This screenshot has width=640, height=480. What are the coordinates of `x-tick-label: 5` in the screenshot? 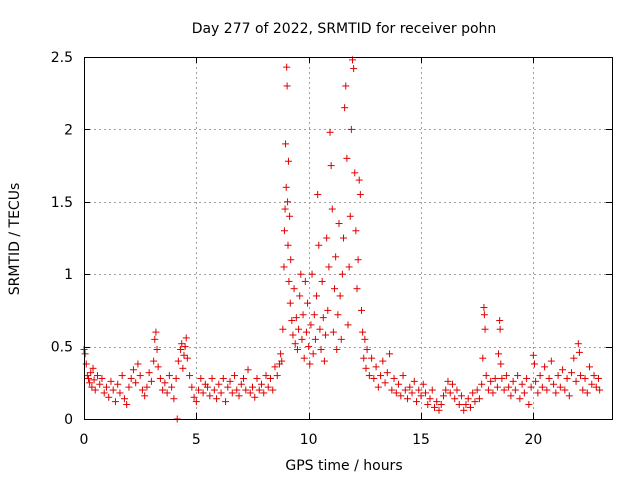 It's located at (196, 440).